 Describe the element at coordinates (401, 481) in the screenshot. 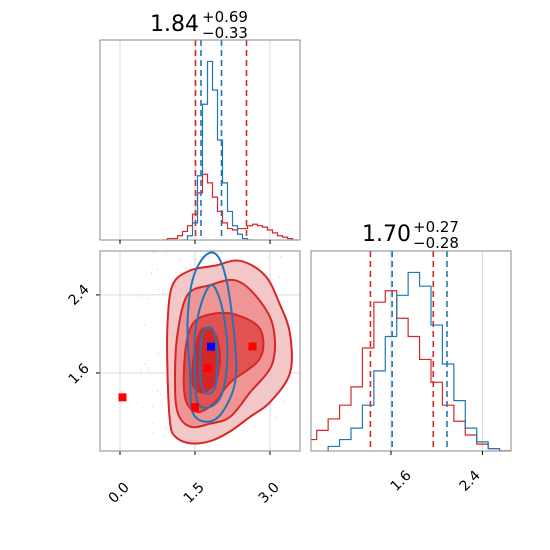

I see `xtick-label-hist2-0: 1.6` at that location.